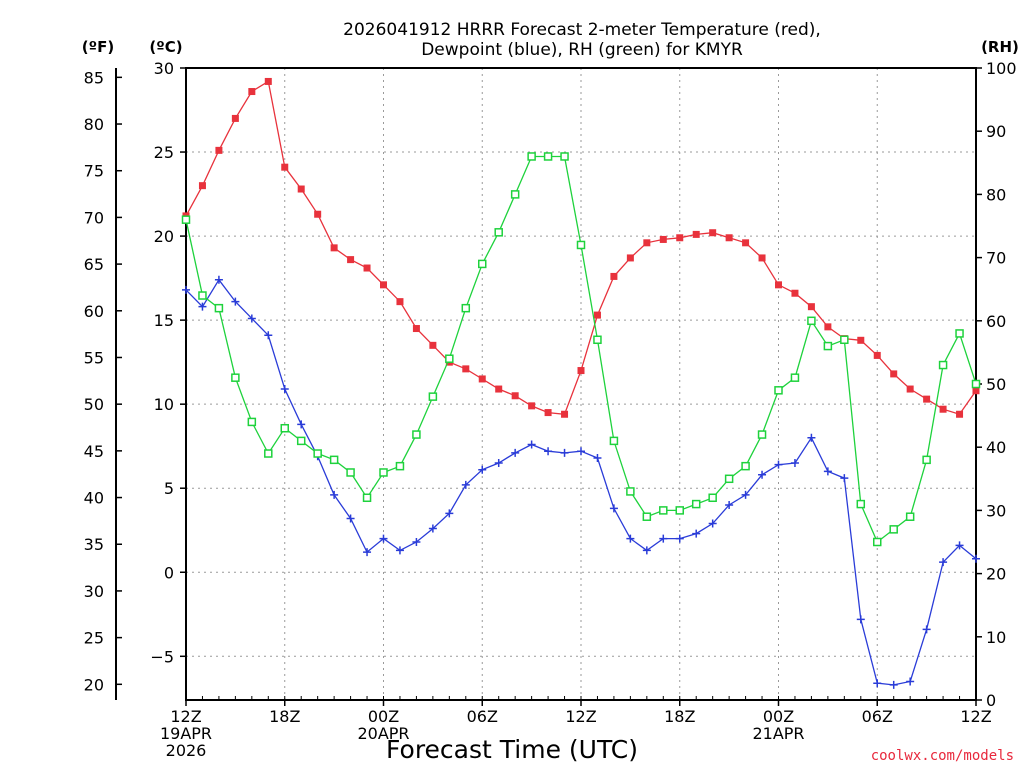 The width and height of the screenshot is (1024, 768). I want to click on fahrenheit-tick-label: 60, so click(94, 311).